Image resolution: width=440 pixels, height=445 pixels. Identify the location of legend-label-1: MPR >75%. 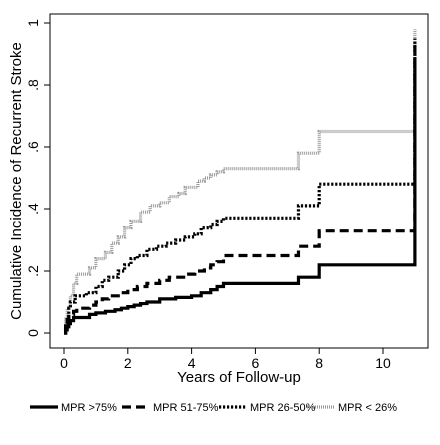
(89, 408).